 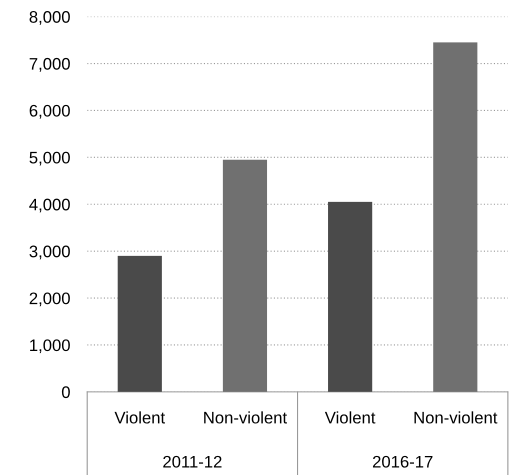 What do you see at coordinates (50, 346) in the screenshot?
I see `y-tick-label: 1,000` at bounding box center [50, 346].